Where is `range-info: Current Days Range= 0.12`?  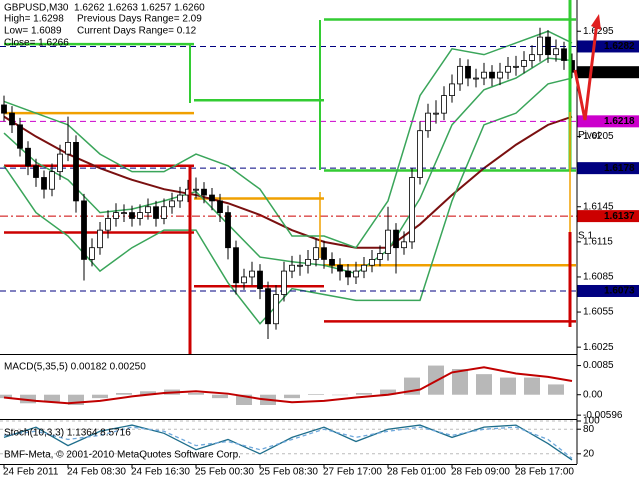 range-info: Current Days Range= 0.12 is located at coordinates (137, 31).